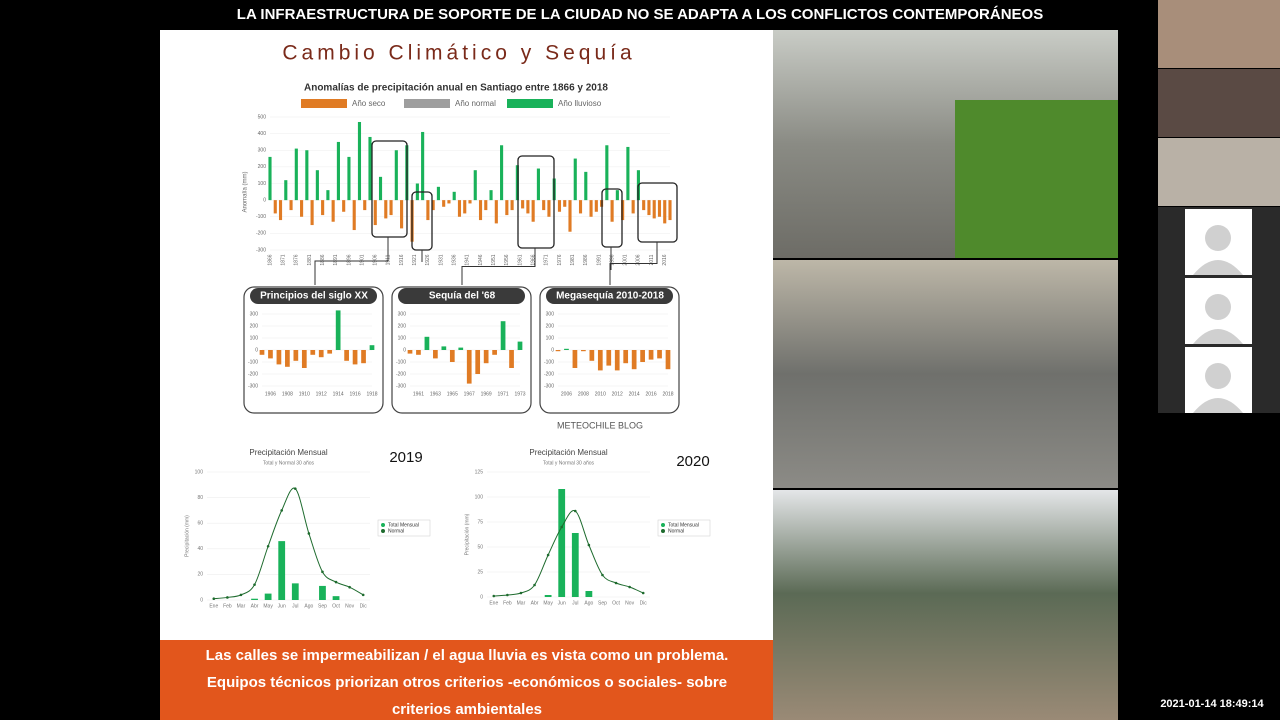  Describe the element at coordinates (200, 524) in the screenshot. I see `y-tick-label: 60` at that location.